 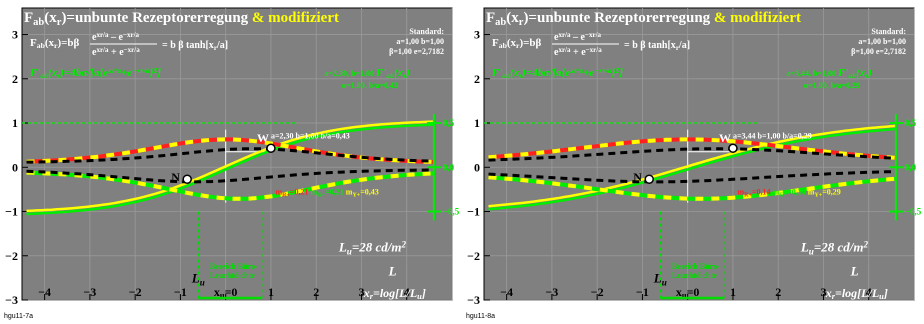 I want to click on curve-parameter-label: a=2,30 b=1,00 b/a=0,43, so click(x=310, y=136).